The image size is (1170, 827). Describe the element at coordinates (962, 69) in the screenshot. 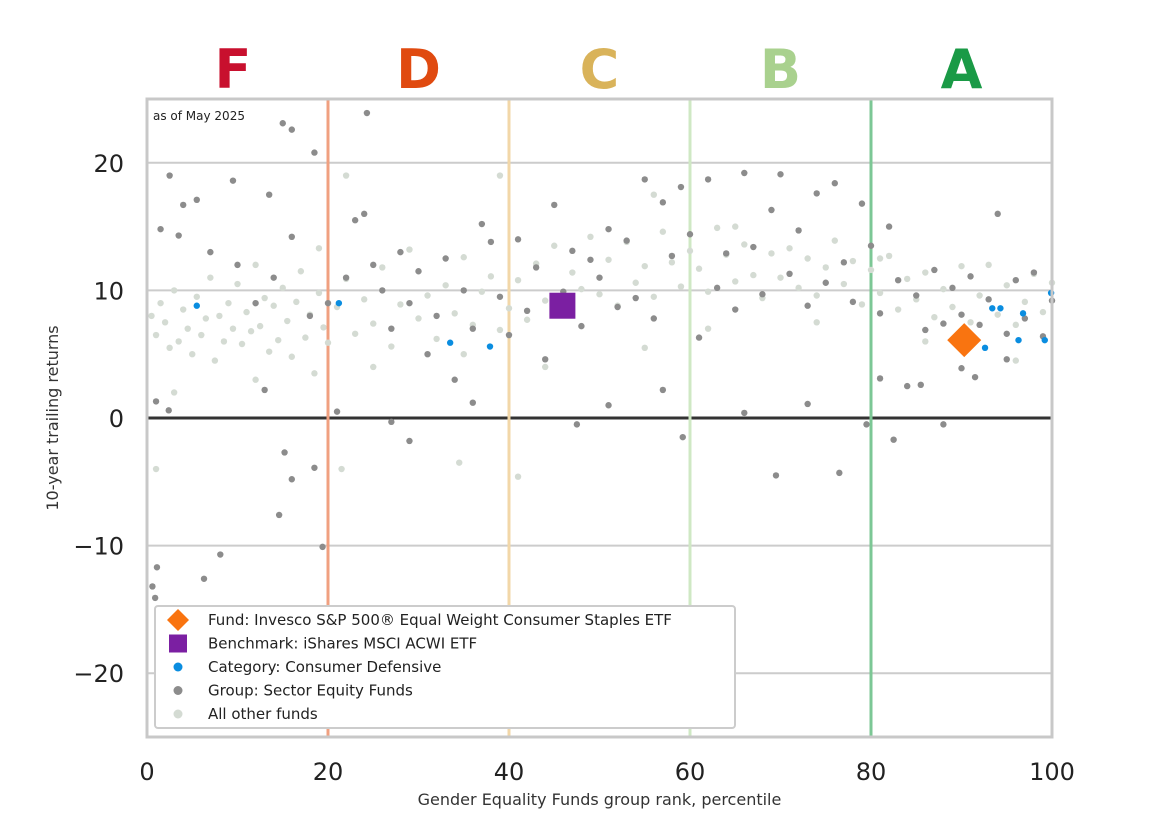

I see `grade-label-a: A` at that location.